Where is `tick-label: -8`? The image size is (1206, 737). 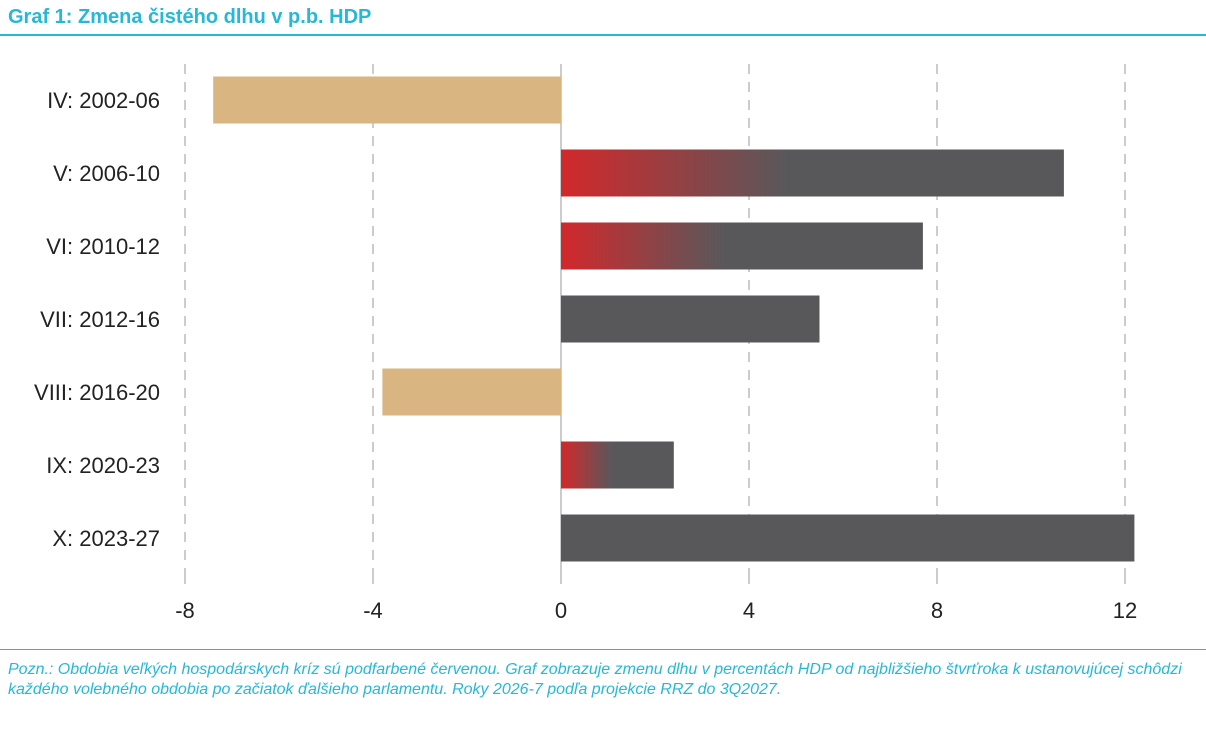
tick-label: -8 is located at coordinates (185, 610).